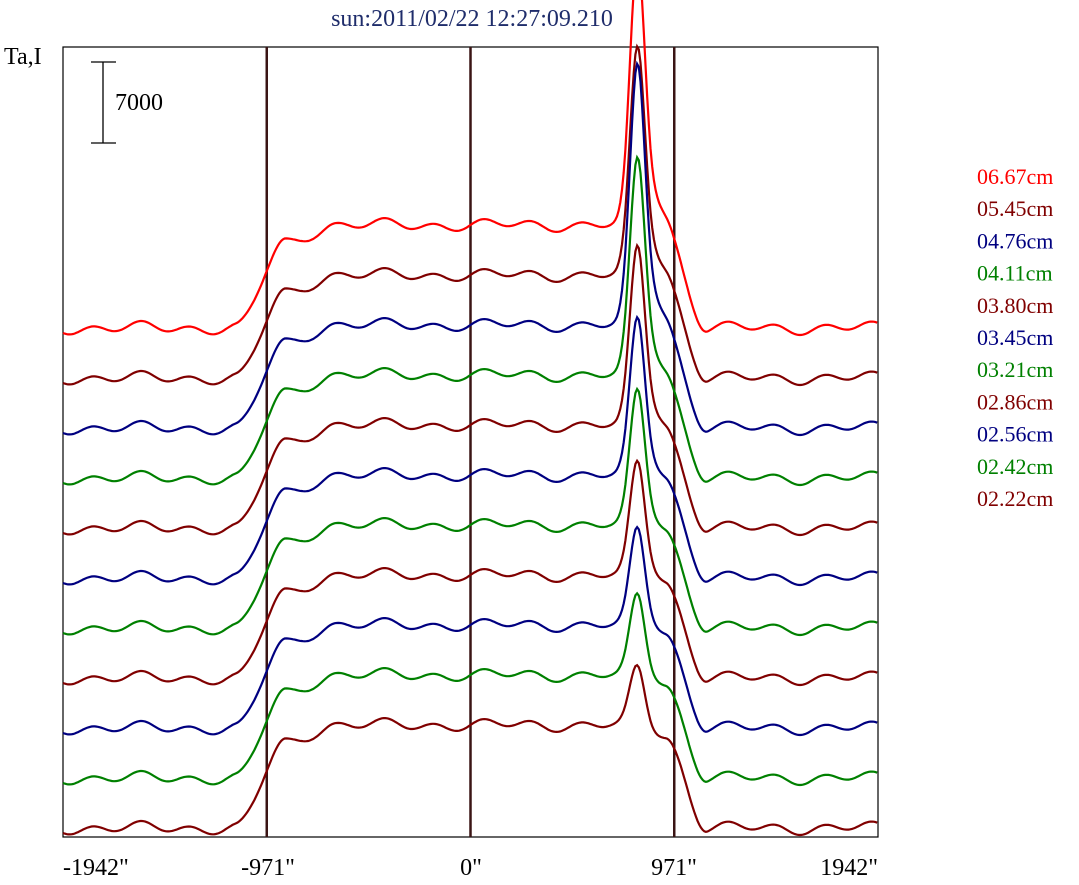 The image size is (1079, 885). Describe the element at coordinates (472, 19) in the screenshot. I see `chart-title: sun:2011/02/22 12:27:09.210` at that location.